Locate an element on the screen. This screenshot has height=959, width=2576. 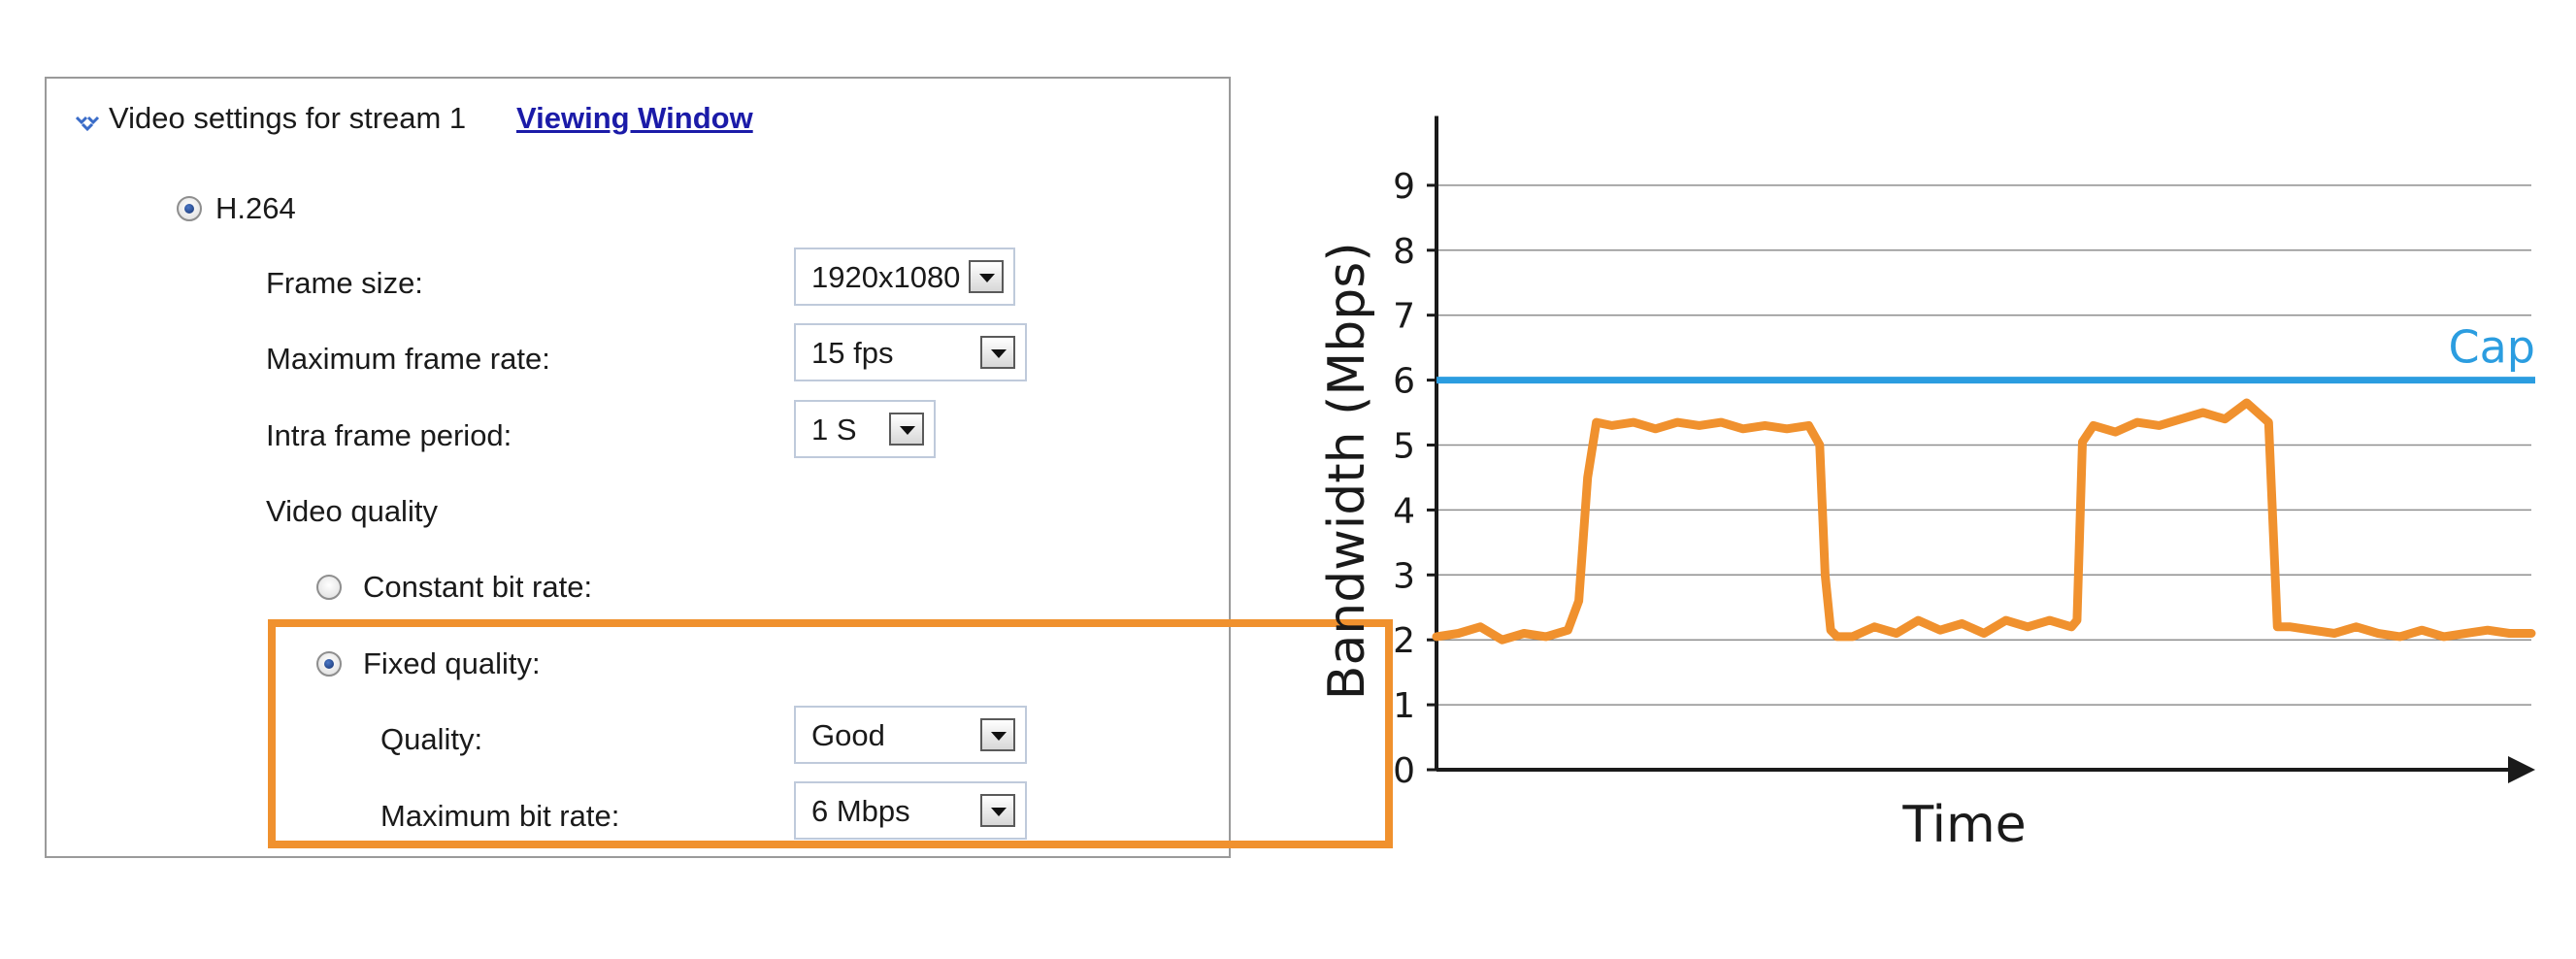
collapse-chevron-icon is located at coordinates (88, 125).